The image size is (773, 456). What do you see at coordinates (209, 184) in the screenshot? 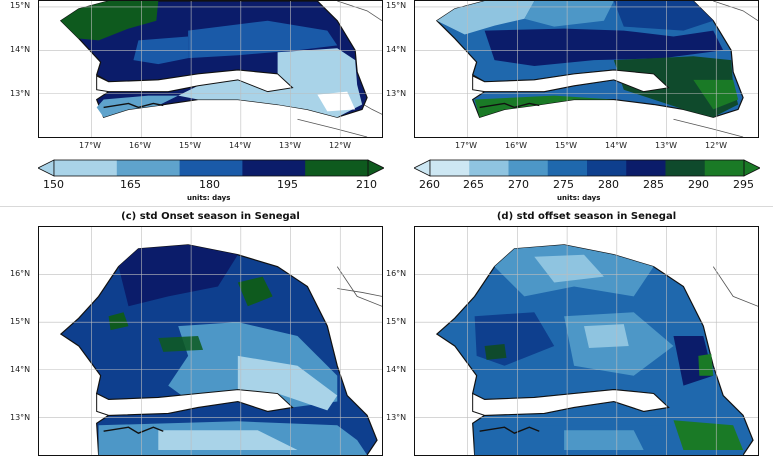
I see `colorbar-tick-label: 180` at bounding box center [209, 184].